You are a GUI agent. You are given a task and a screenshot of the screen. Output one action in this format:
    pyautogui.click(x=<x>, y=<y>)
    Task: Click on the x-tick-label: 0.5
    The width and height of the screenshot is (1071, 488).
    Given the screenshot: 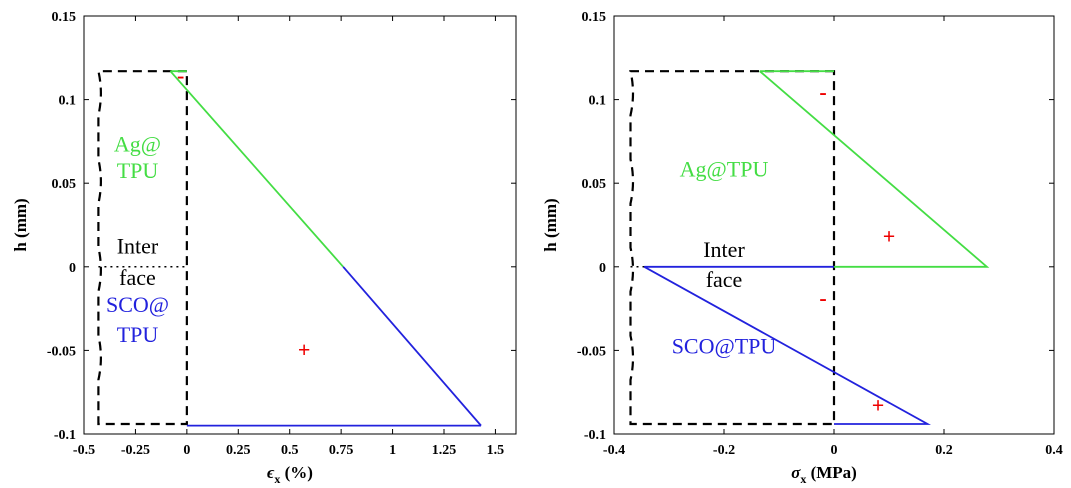 What is the action you would take?
    pyautogui.click(x=290, y=450)
    